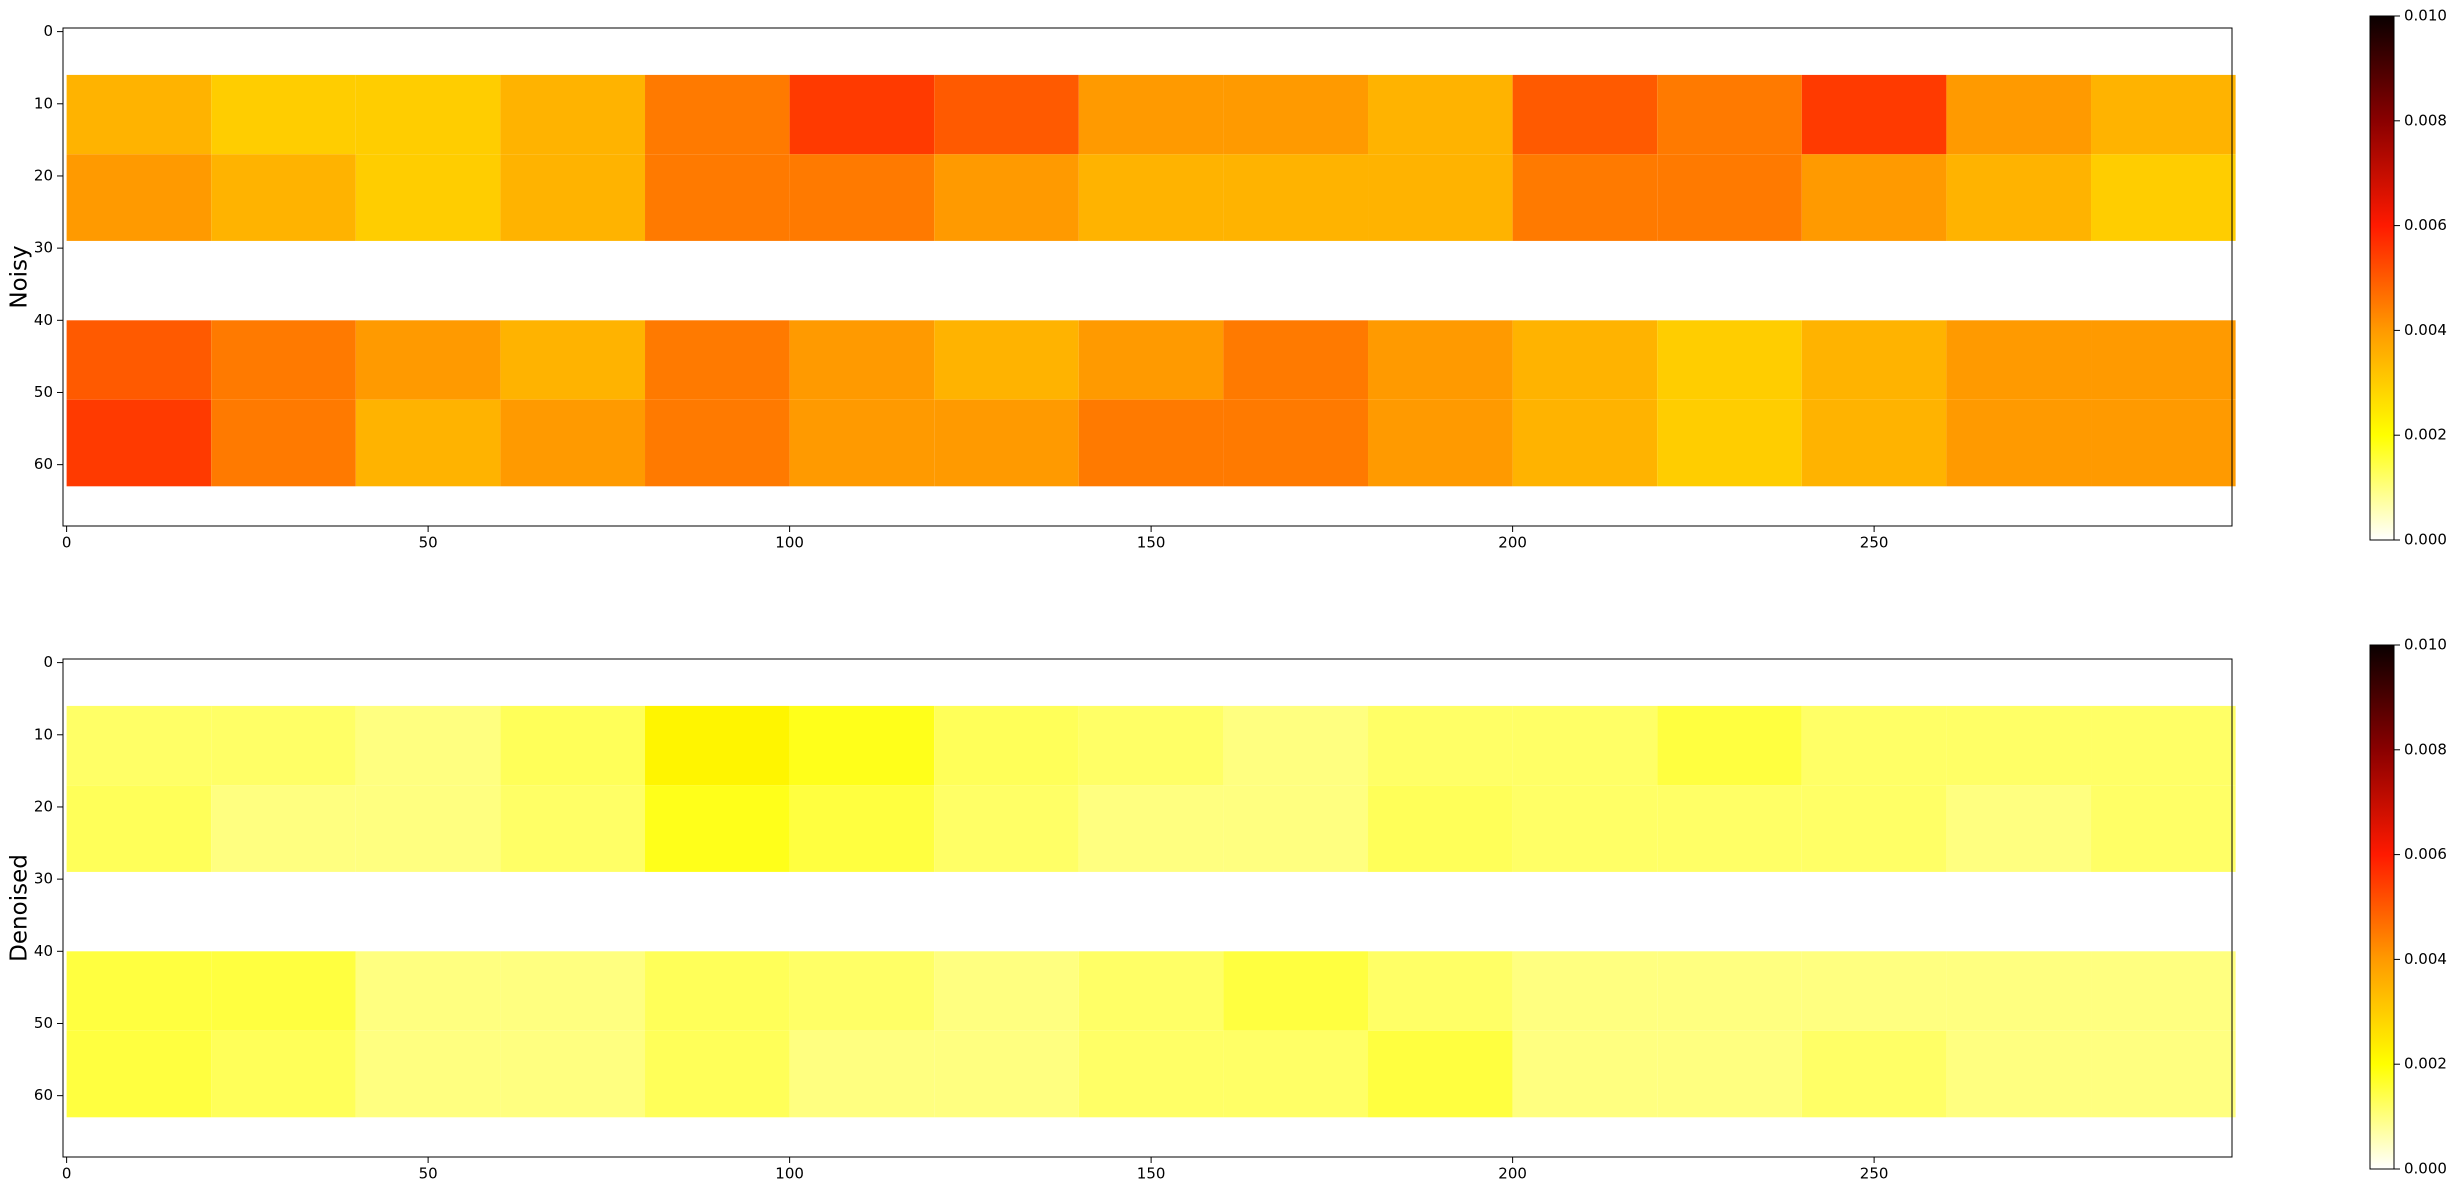  Describe the element at coordinates (43, 1095) in the screenshot. I see `y-tick-label: 60` at that location.